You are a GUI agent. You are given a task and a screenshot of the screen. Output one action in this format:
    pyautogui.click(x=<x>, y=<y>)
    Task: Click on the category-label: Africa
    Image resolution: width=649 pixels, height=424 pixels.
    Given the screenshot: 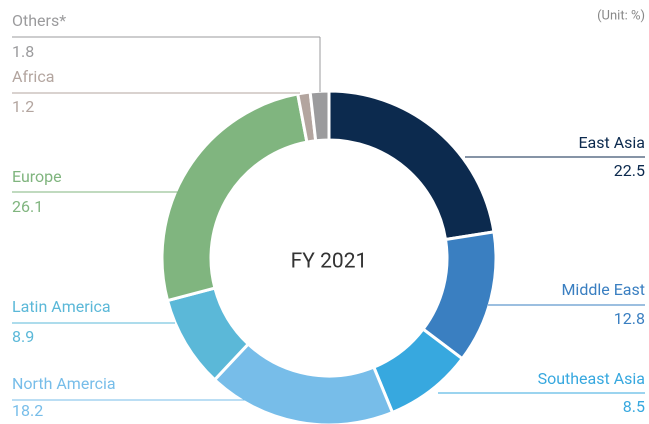 What is the action you would take?
    pyautogui.click(x=33, y=76)
    